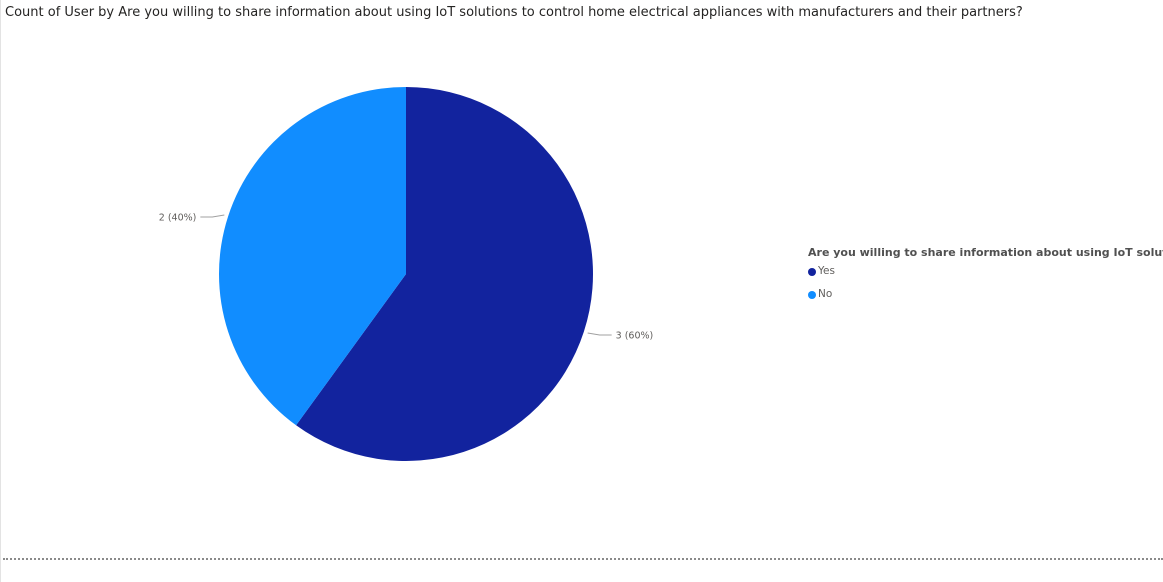 The image size is (1163, 582). I want to click on leader-line-yes, so click(599, 334).